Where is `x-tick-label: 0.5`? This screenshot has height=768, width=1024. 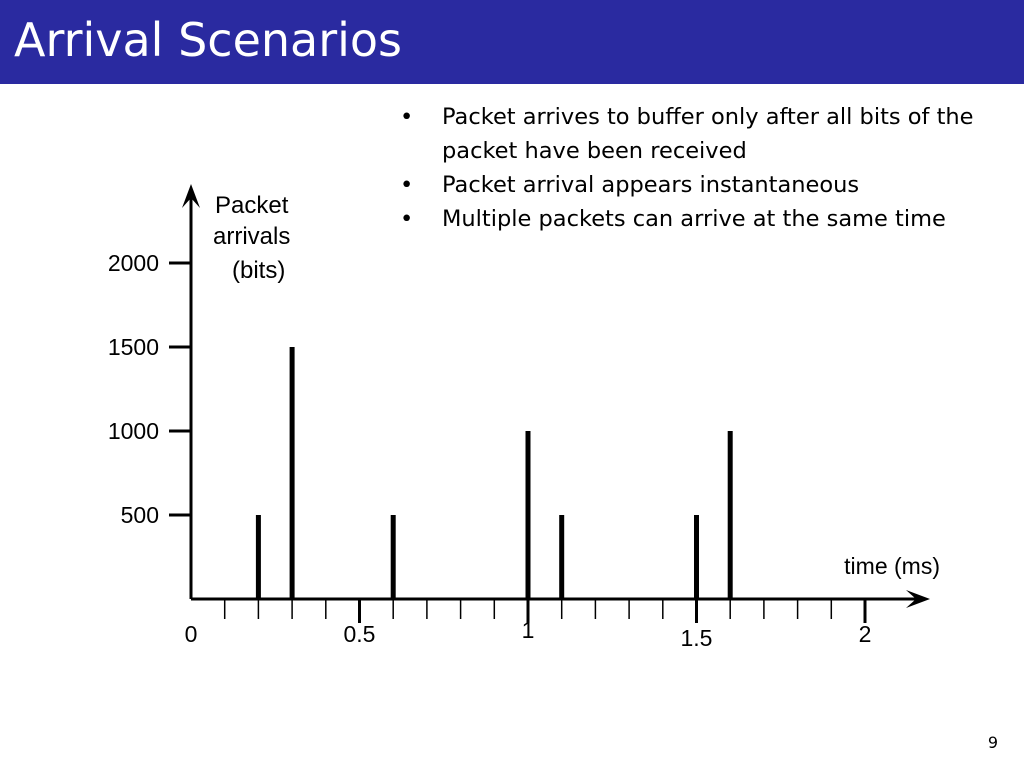
x-tick-label: 0.5 is located at coordinates (360, 634).